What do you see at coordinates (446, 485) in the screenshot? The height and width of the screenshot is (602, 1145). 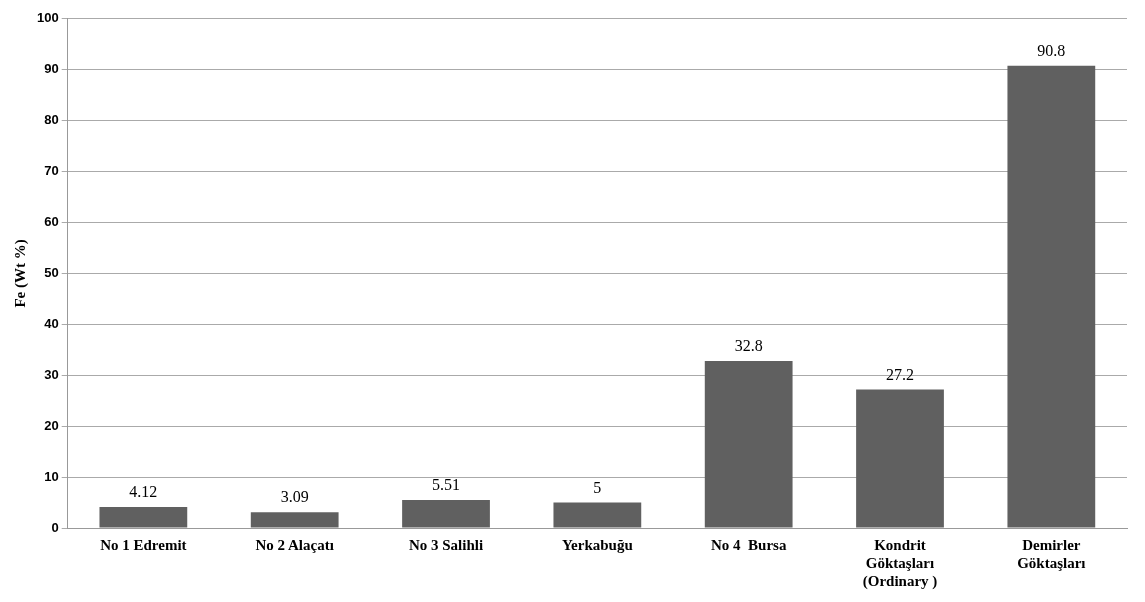 I see `data-label: 5.51` at bounding box center [446, 485].